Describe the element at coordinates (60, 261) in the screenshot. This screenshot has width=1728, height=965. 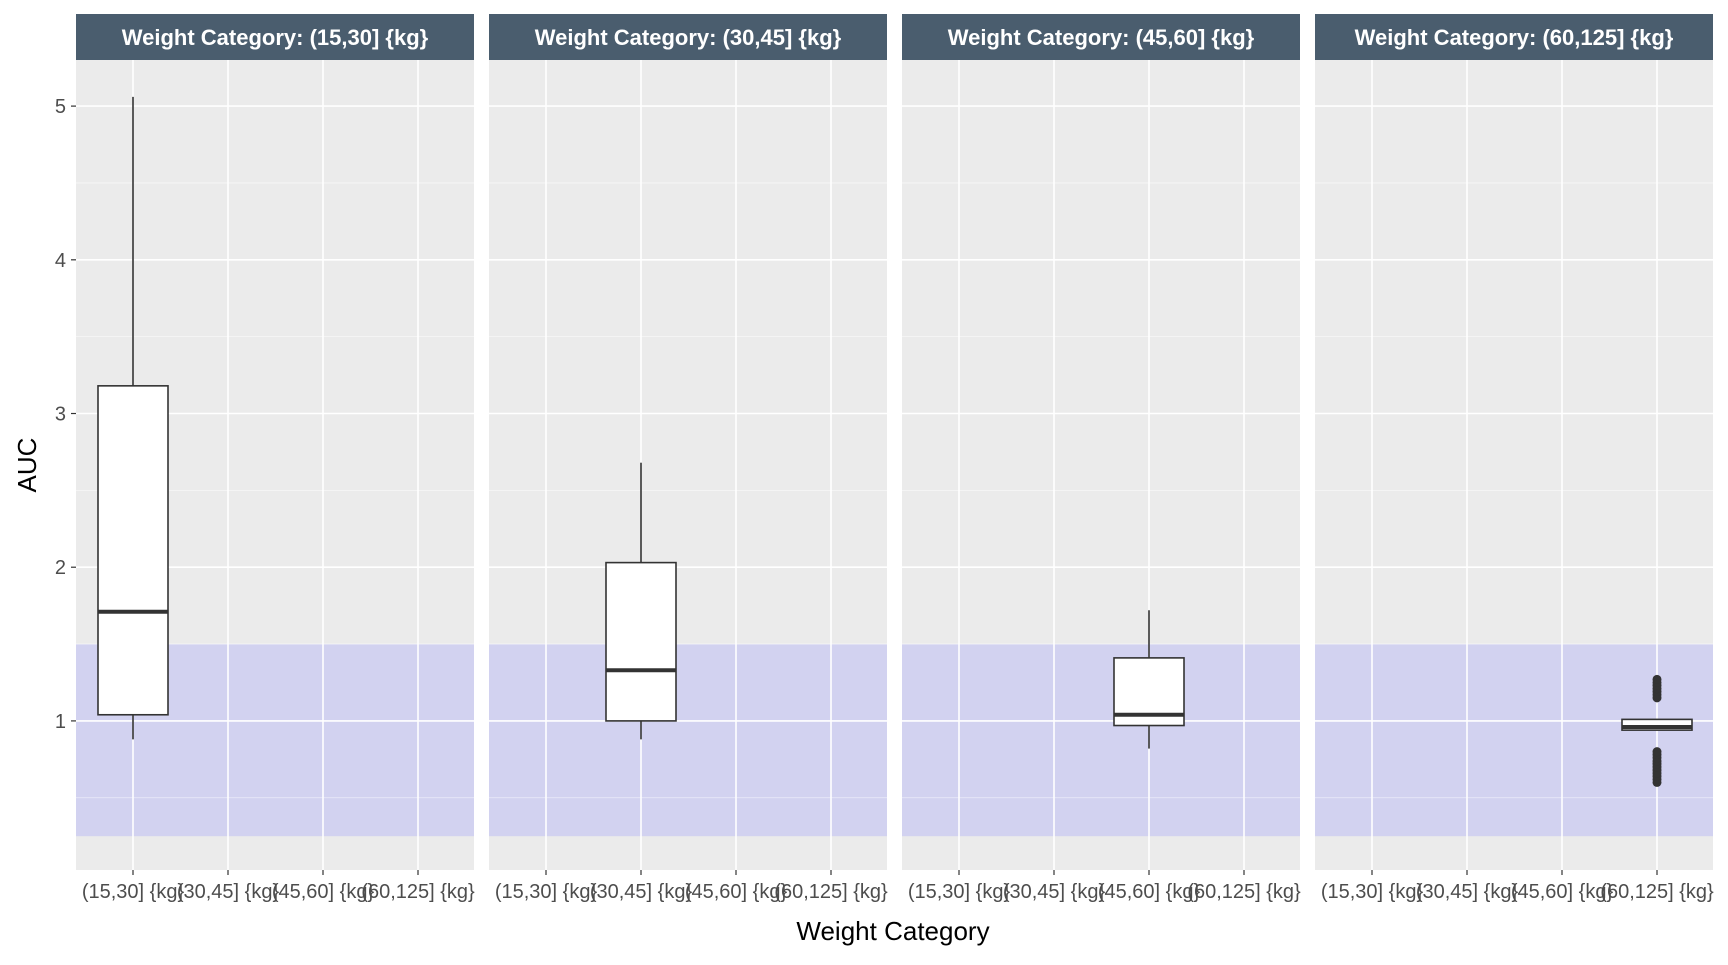
I see `y-tick-label: 4` at that location.